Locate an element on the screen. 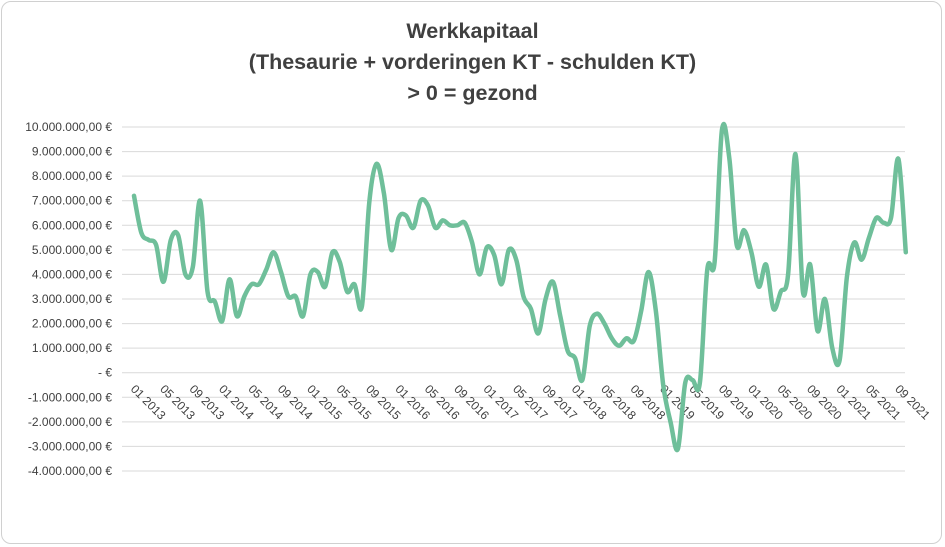  y-tick-label: 10.000.000,00 € is located at coordinates (68, 127).